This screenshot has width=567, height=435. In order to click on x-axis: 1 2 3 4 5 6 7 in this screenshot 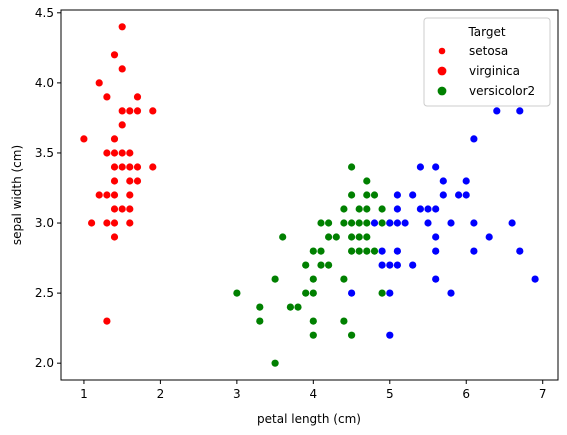, I will do `click(313, 390)`.